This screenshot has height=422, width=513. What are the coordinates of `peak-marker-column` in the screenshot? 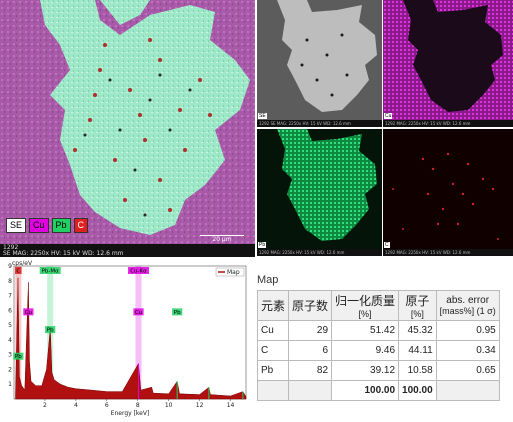 It's located at (138, 332).